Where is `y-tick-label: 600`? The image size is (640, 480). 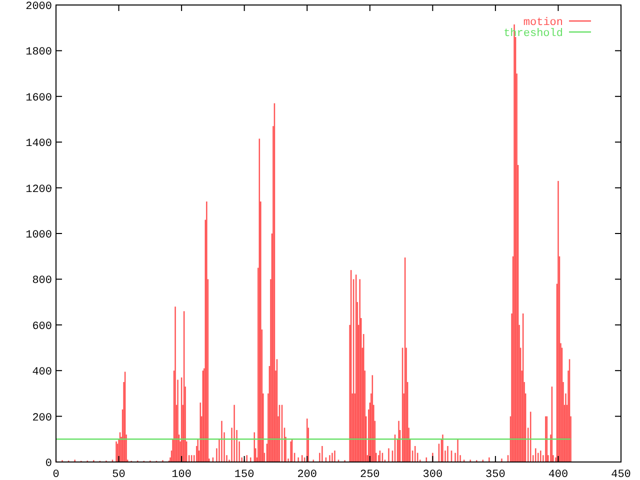 y-tick-label: 600 is located at coordinates (42, 326).